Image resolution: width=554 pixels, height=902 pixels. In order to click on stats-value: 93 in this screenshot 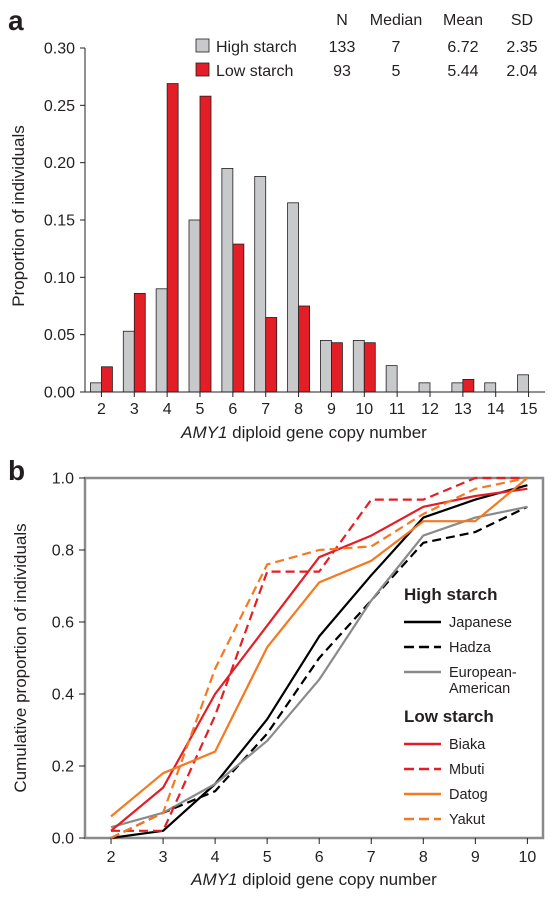, I will do `click(342, 71)`.